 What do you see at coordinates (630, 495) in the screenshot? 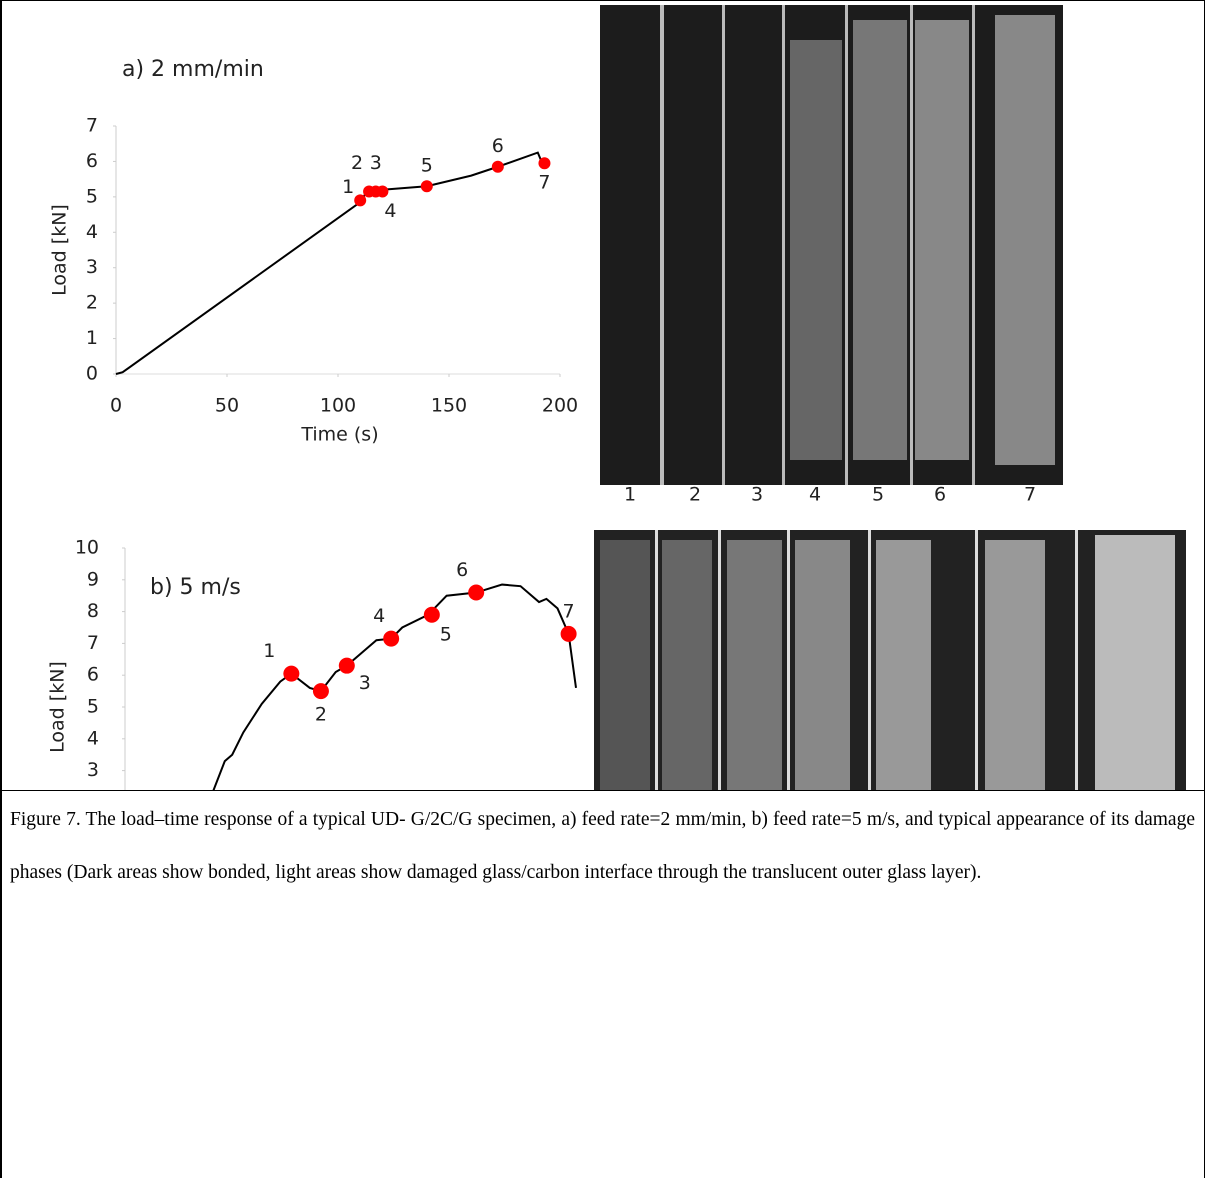
I see `photo-label: 1` at bounding box center [630, 495].